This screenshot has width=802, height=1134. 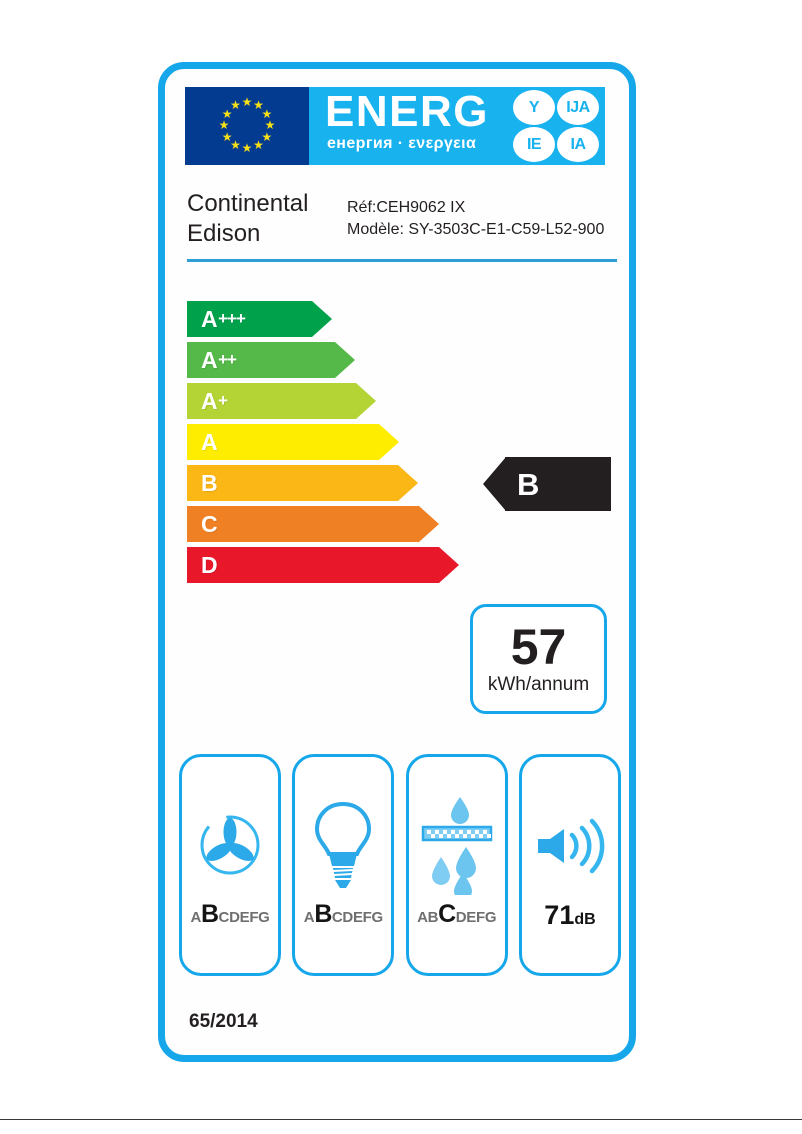 What do you see at coordinates (400, 865) in the screenshot?
I see `feature-box-row: ABCDEFG` at bounding box center [400, 865].